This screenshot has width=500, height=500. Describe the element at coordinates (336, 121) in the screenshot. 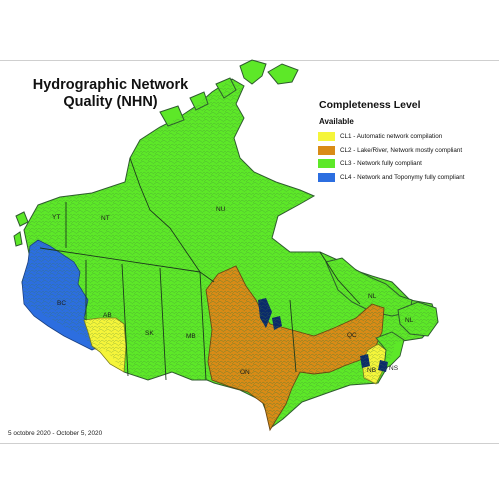

I see `legend-subtitle: Available` at that location.